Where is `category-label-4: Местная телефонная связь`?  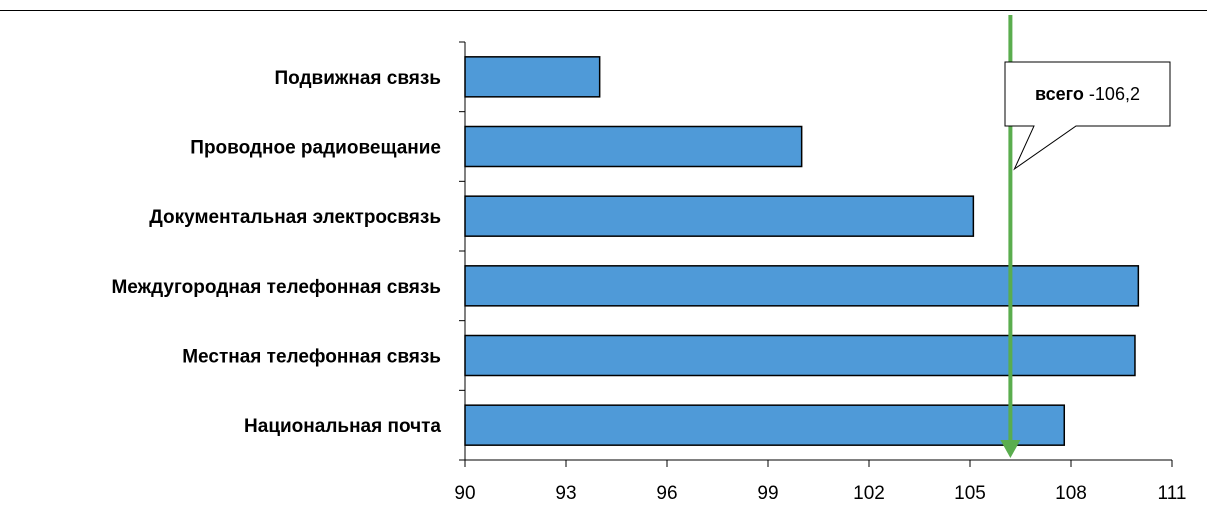
category-label-4: Местная телефонная связь is located at coordinates (311, 357).